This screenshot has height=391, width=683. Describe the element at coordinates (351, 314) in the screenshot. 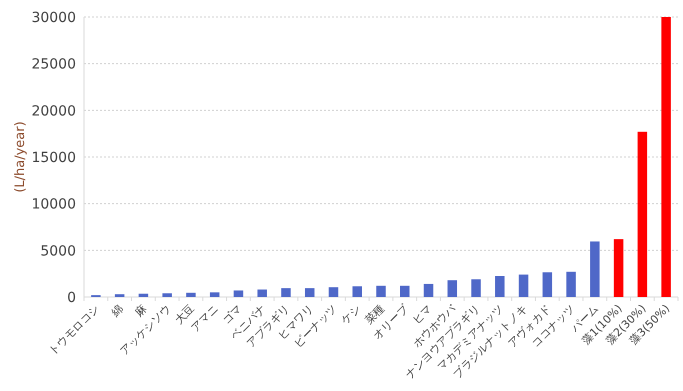

I see `x-tick-label: ケシ` at that location.